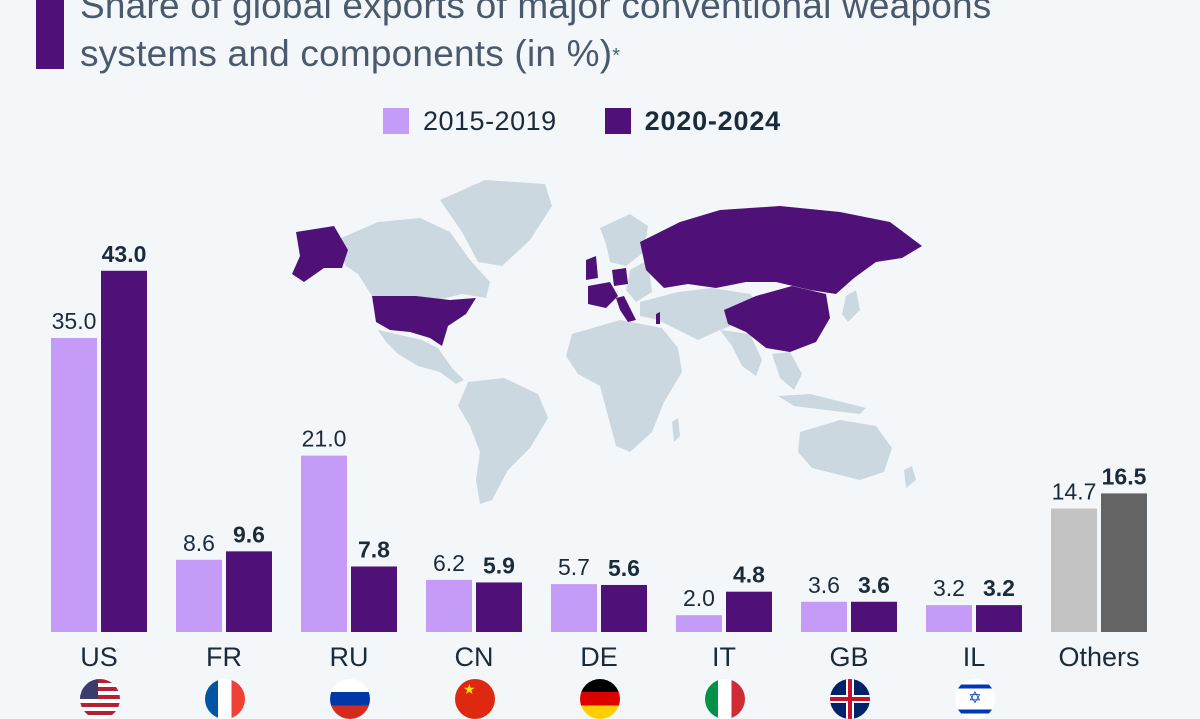  Describe the element at coordinates (999, 588) in the screenshot. I see `value-label-il-series2: 3.2` at that location.